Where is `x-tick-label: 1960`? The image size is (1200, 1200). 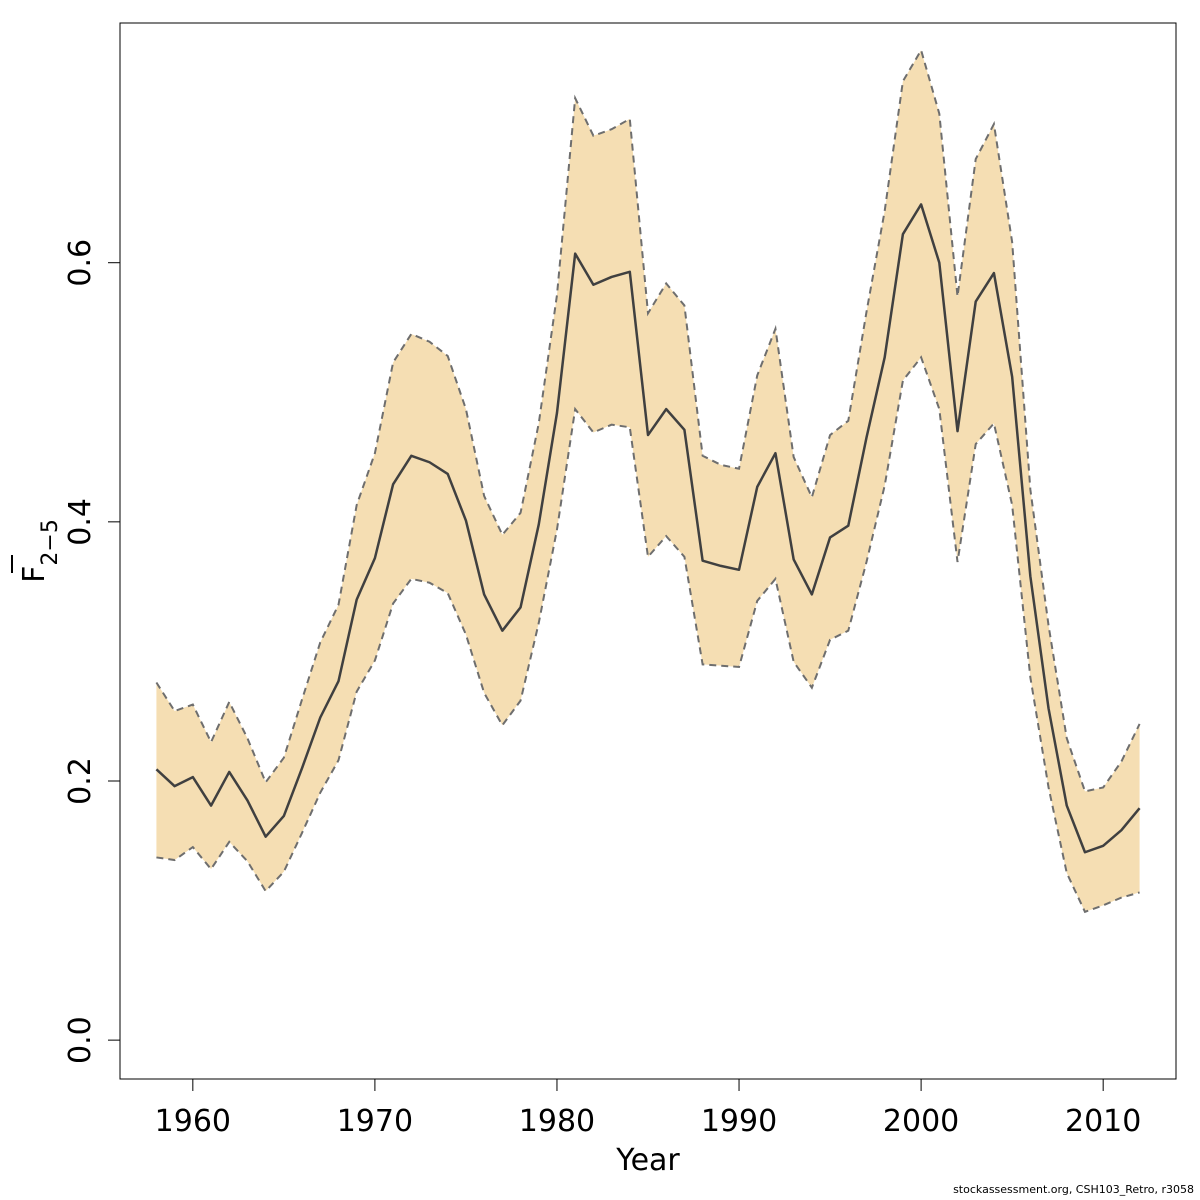 x-tick-label: 1960 is located at coordinates (193, 1121).